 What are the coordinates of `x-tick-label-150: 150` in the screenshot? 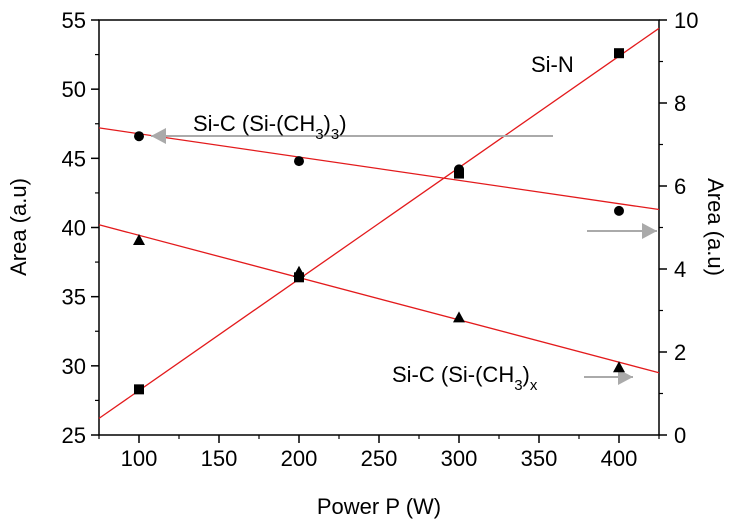 It's located at (219, 458).